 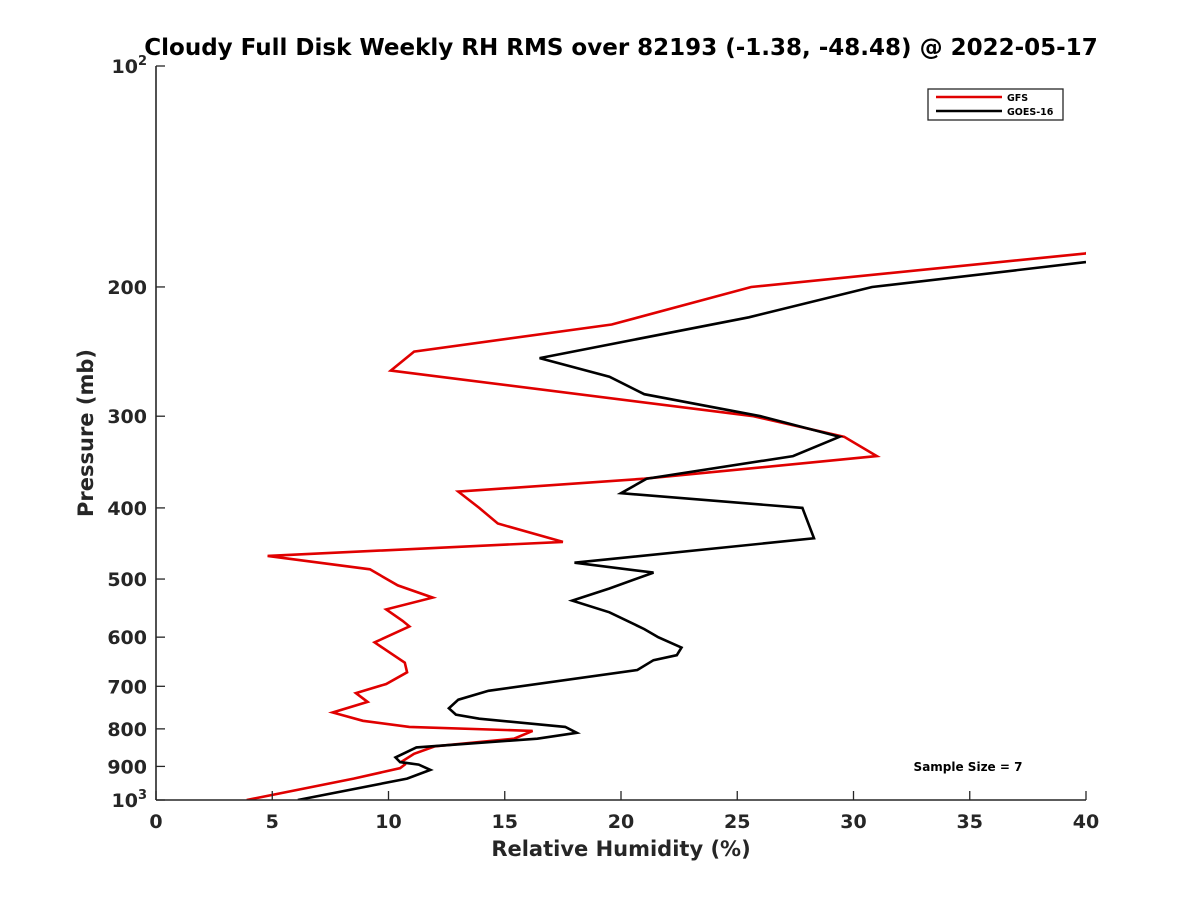 What do you see at coordinates (970, 822) in the screenshot?
I see `x-tick-label: 35` at bounding box center [970, 822].